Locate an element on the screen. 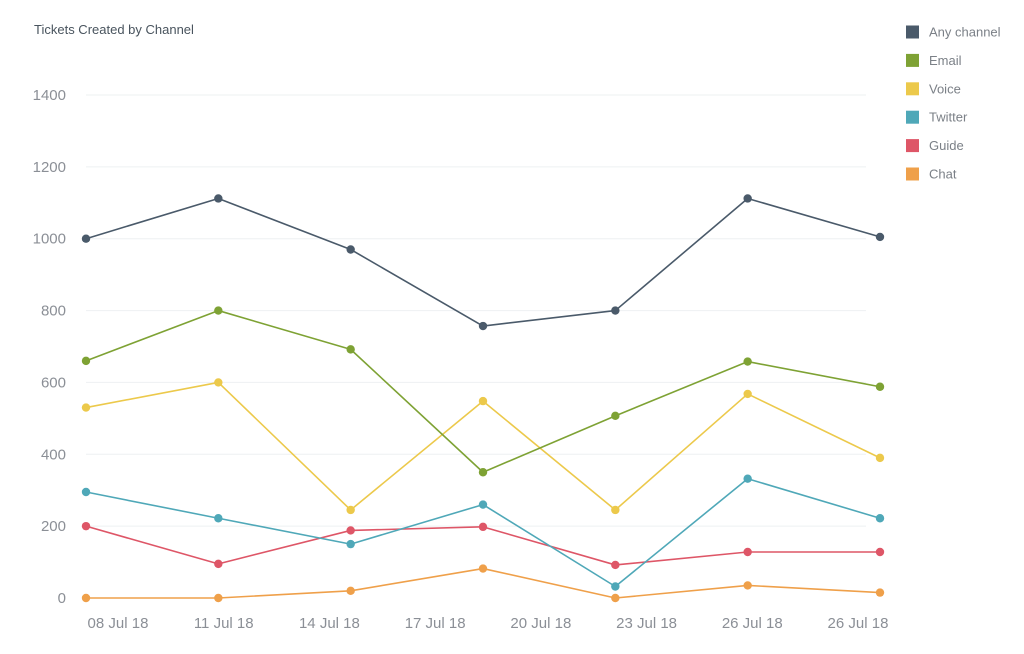 The width and height of the screenshot is (1024, 654). x-tick-label: 17 Jul 18 is located at coordinates (435, 623).